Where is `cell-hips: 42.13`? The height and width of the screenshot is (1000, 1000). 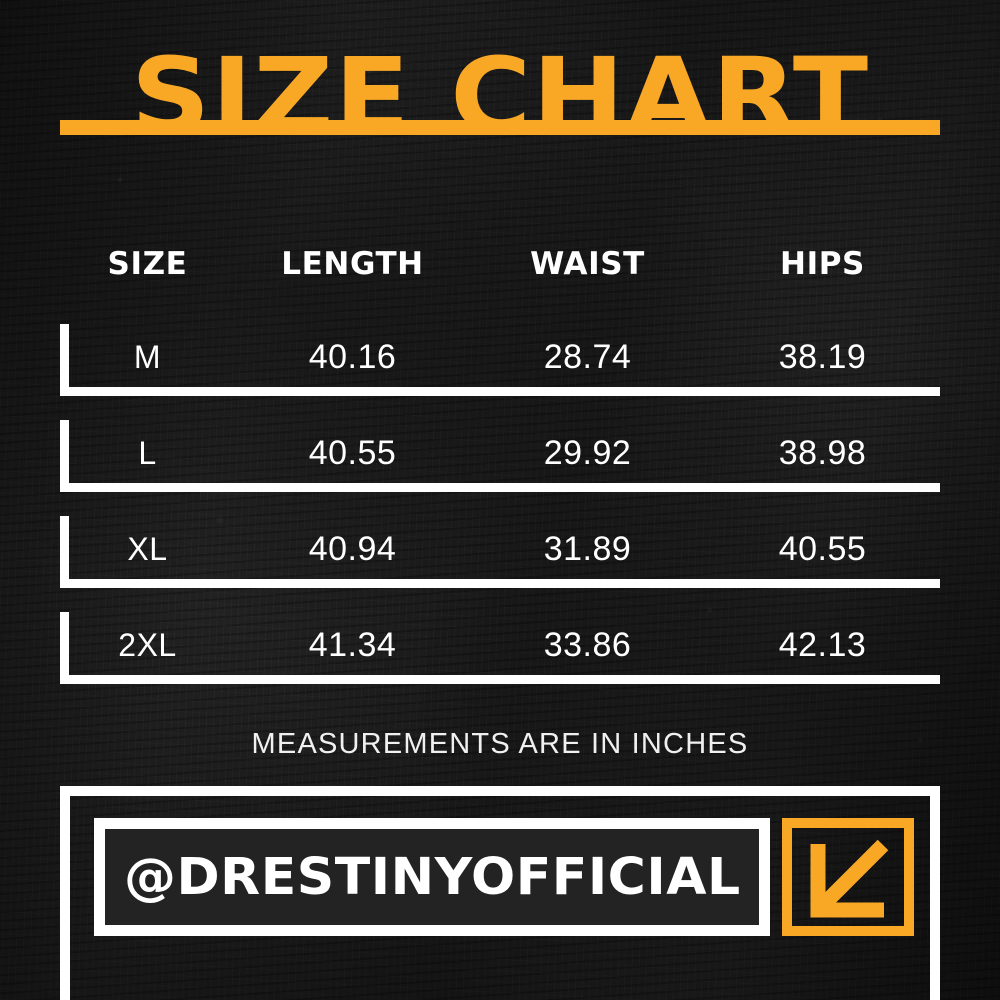
cell-hips: 42.13 is located at coordinates (822, 644).